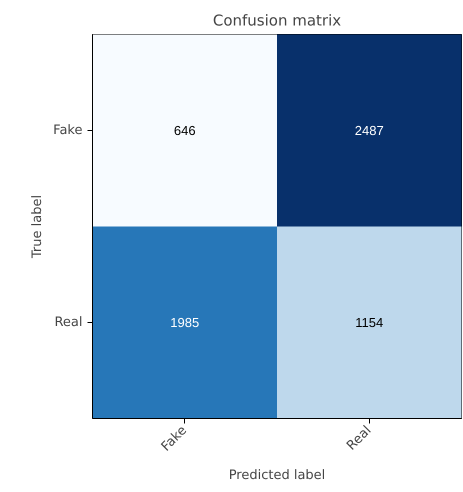  What do you see at coordinates (277, 475) in the screenshot?
I see `x-axis-title: Predicted label` at bounding box center [277, 475].